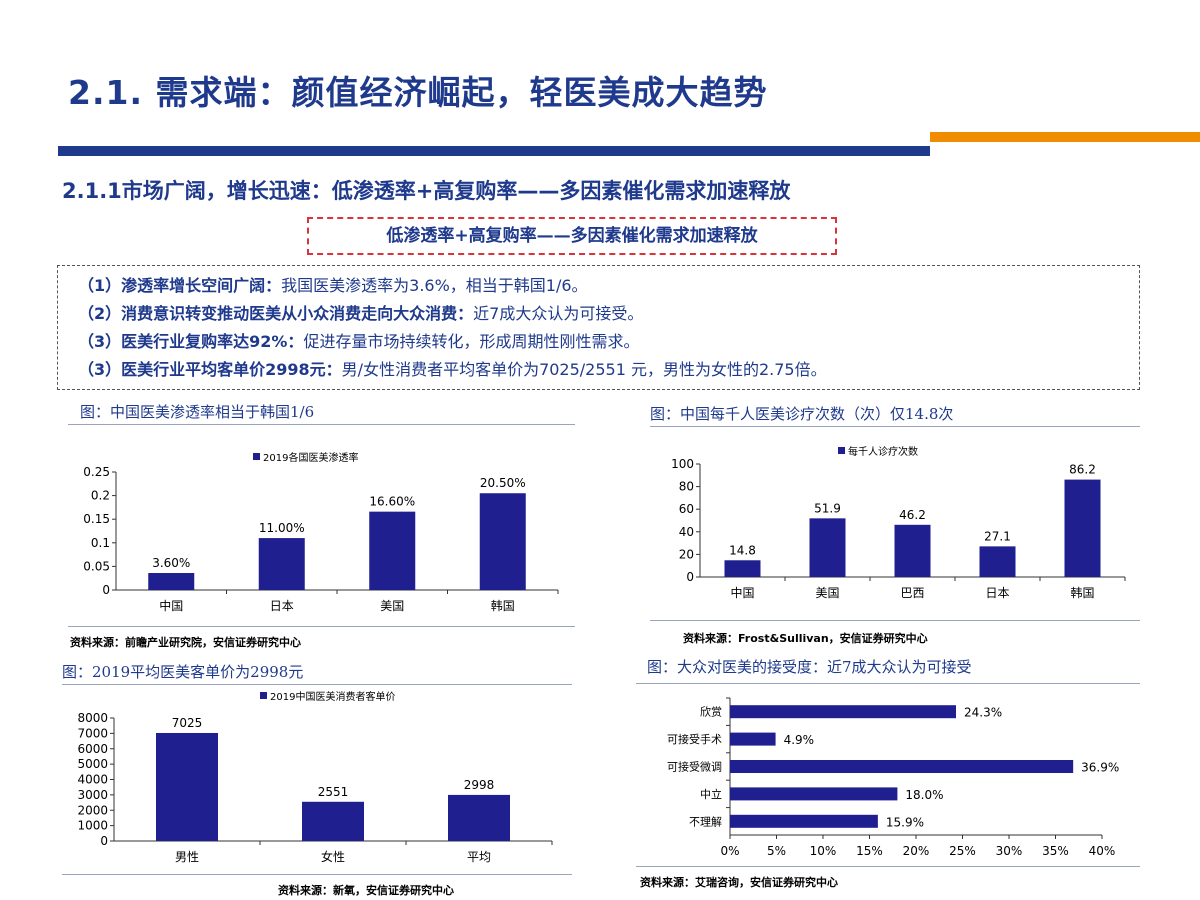  I want to click on x-tick-label: 平均, so click(479, 857).